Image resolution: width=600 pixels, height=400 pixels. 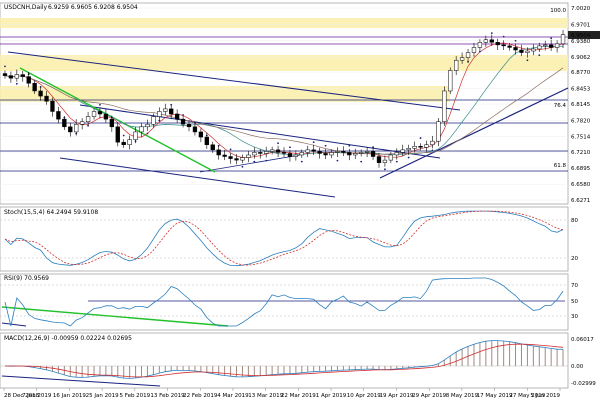 What do you see at coordinates (474, 133) in the screenshot?
I see `uptrend-line` at bounding box center [474, 133].